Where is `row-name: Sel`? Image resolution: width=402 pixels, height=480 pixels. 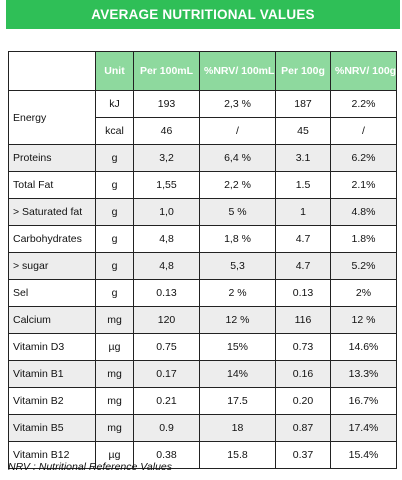
row-name: Sel is located at coordinates (52, 293).